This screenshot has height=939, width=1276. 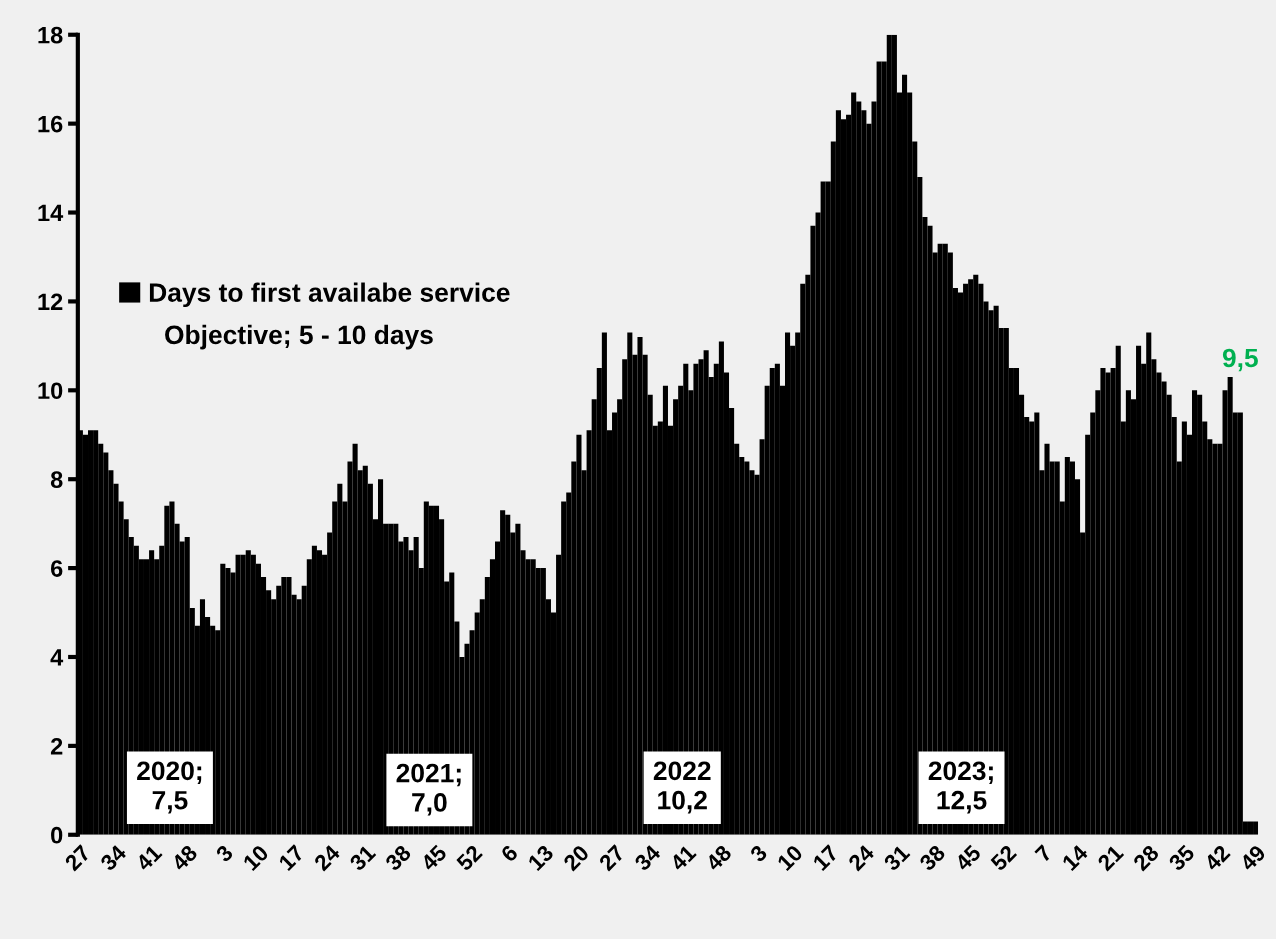 I want to click on x-tick-label: 14, so click(x=1075, y=857).